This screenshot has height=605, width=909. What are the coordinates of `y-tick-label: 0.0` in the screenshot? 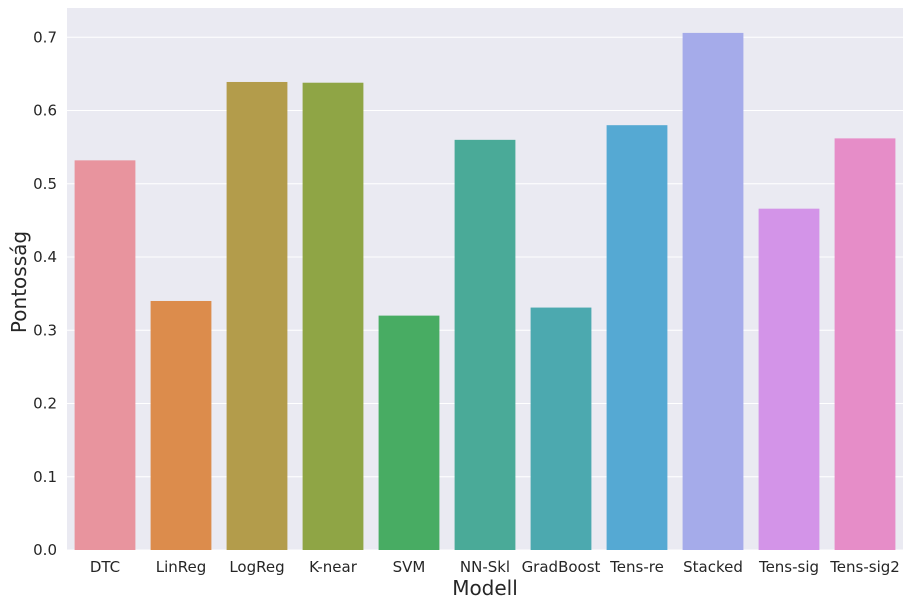 It's located at (45, 550).